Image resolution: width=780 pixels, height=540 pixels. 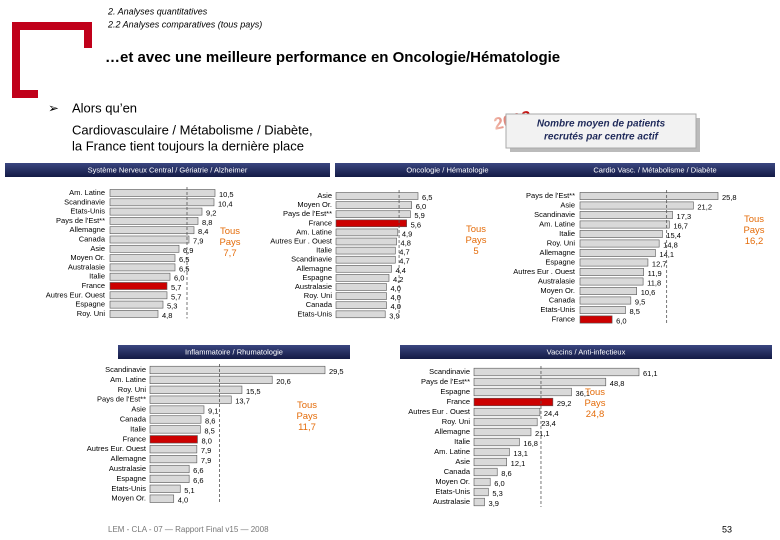 I want to click on reference-value: 7,7, so click(x=230, y=253).